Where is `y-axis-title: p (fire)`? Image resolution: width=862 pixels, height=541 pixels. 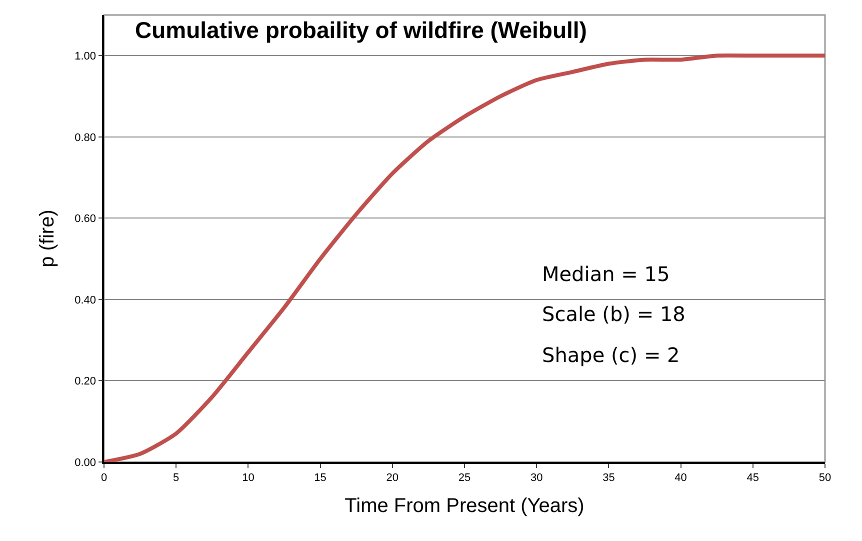
y-axis-title: p (fire) is located at coordinates (47, 239).